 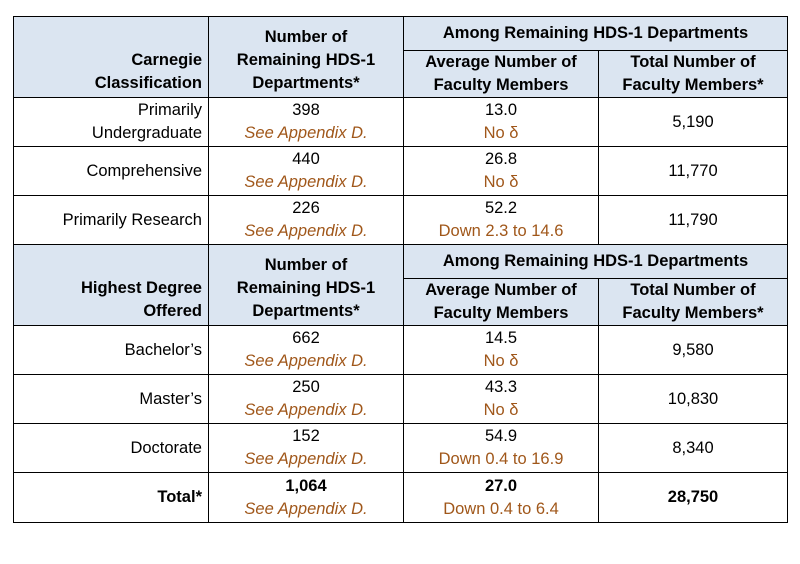 What do you see at coordinates (693, 122) in the screenshot?
I see `total-faculty: 5,190` at bounding box center [693, 122].